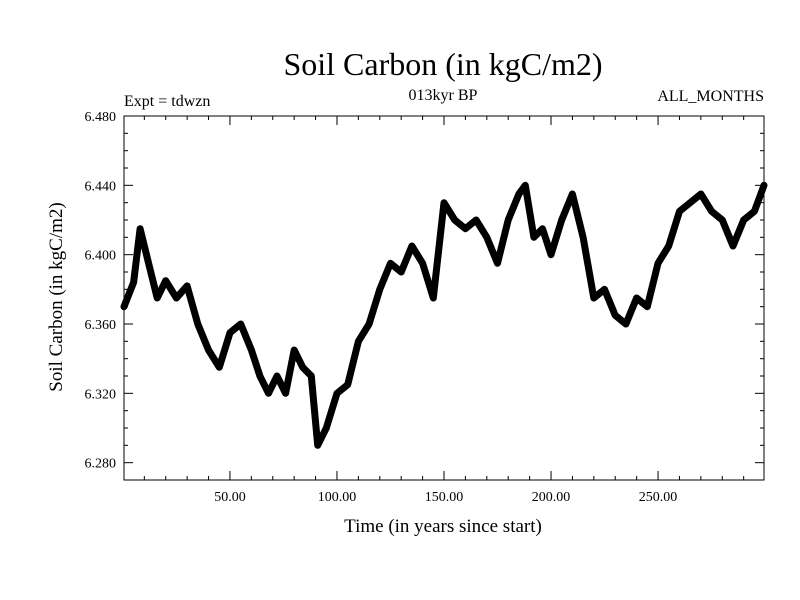 This screenshot has width=800, height=600. Describe the element at coordinates (101, 464) in the screenshot. I see `y-tick-label: 6.280` at that location.